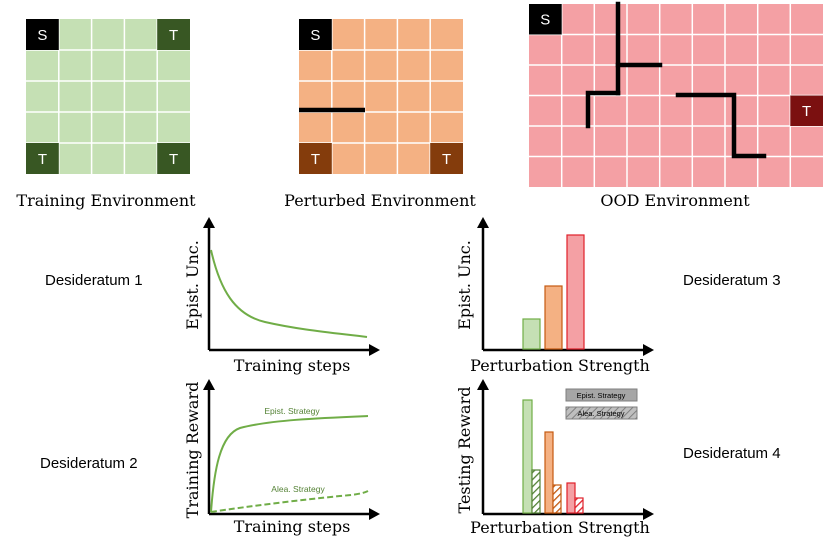  I want to click on ood-environment: S T OOD Environment, so click(676, 105).